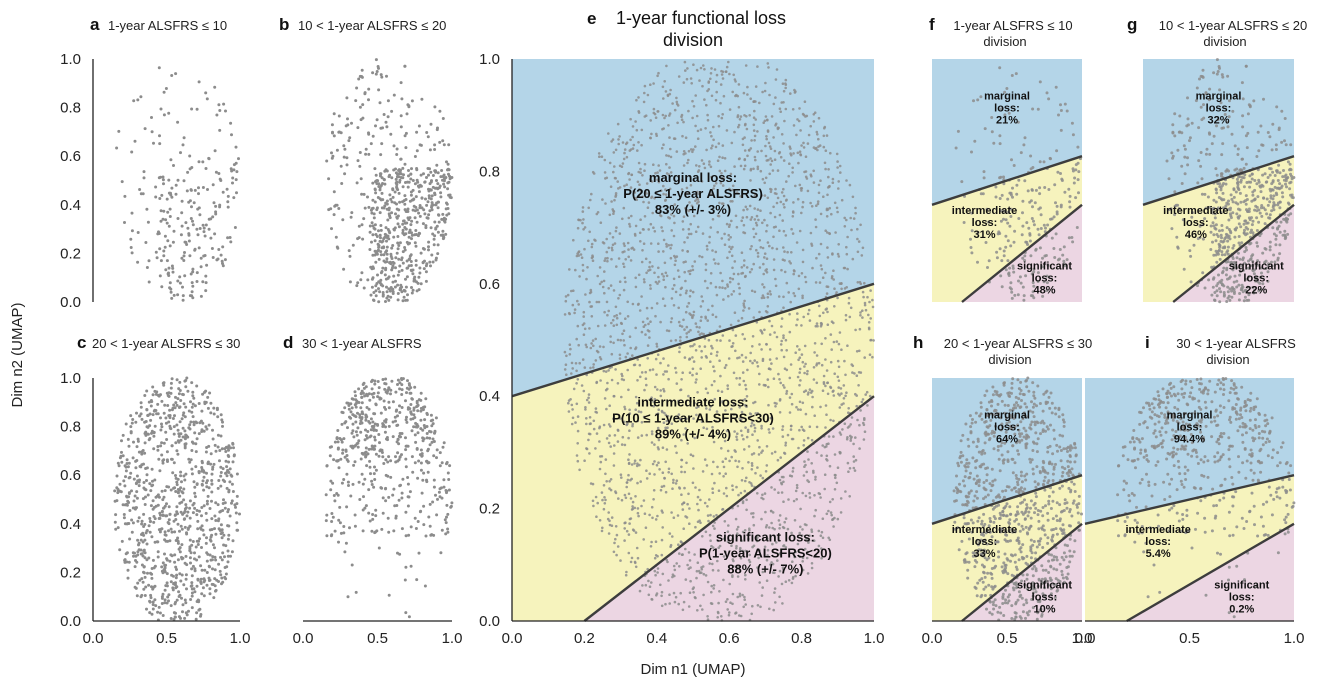  What do you see at coordinates (177, 184) in the screenshot?
I see `points-a` at bounding box center [177, 184].